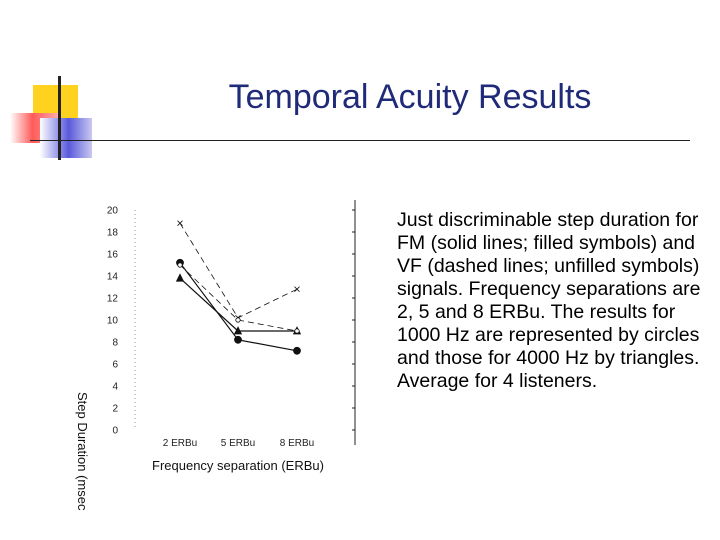 The image size is (720, 540). Describe the element at coordinates (115, 387) in the screenshot. I see `y-tick-label: 4` at that location.